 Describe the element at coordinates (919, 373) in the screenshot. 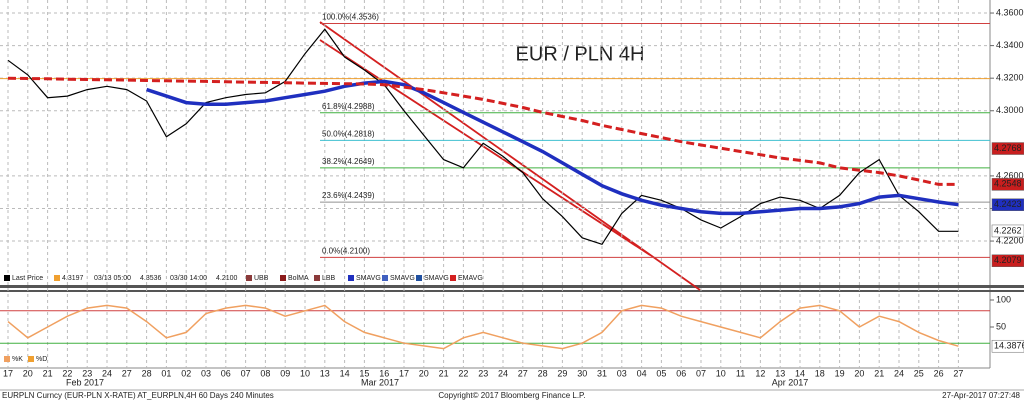

I see `x-tick-label: 25` at that location.